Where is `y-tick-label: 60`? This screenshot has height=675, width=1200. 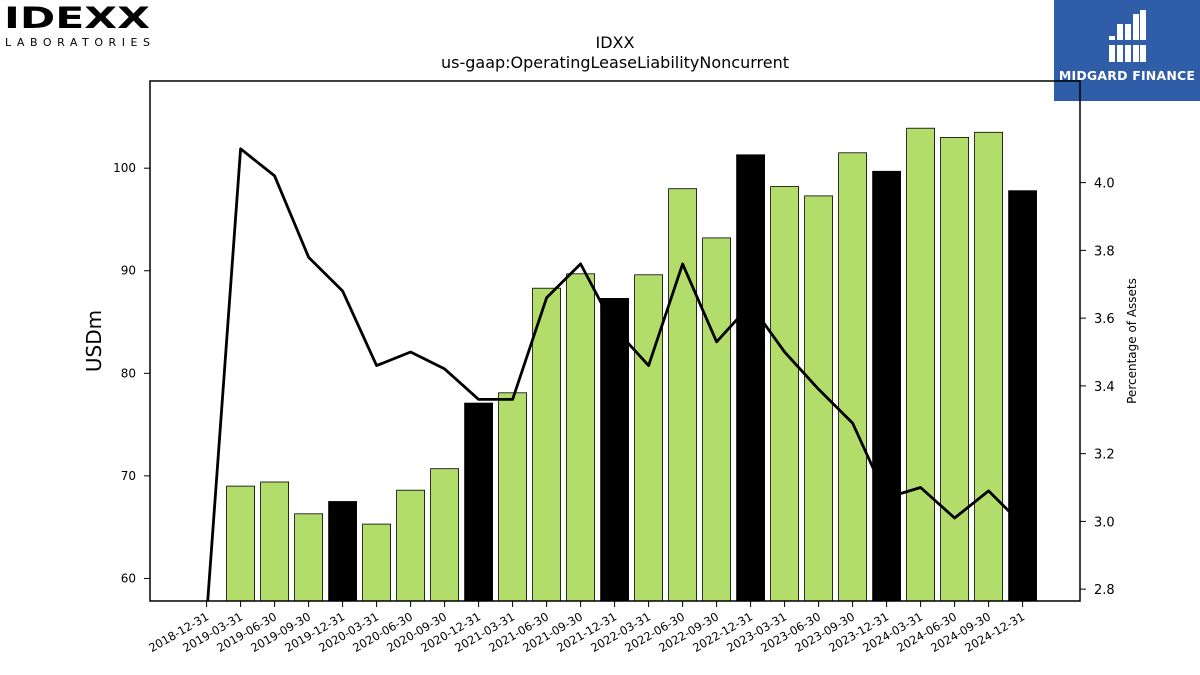 y-tick-label: 60 is located at coordinates (128, 578).